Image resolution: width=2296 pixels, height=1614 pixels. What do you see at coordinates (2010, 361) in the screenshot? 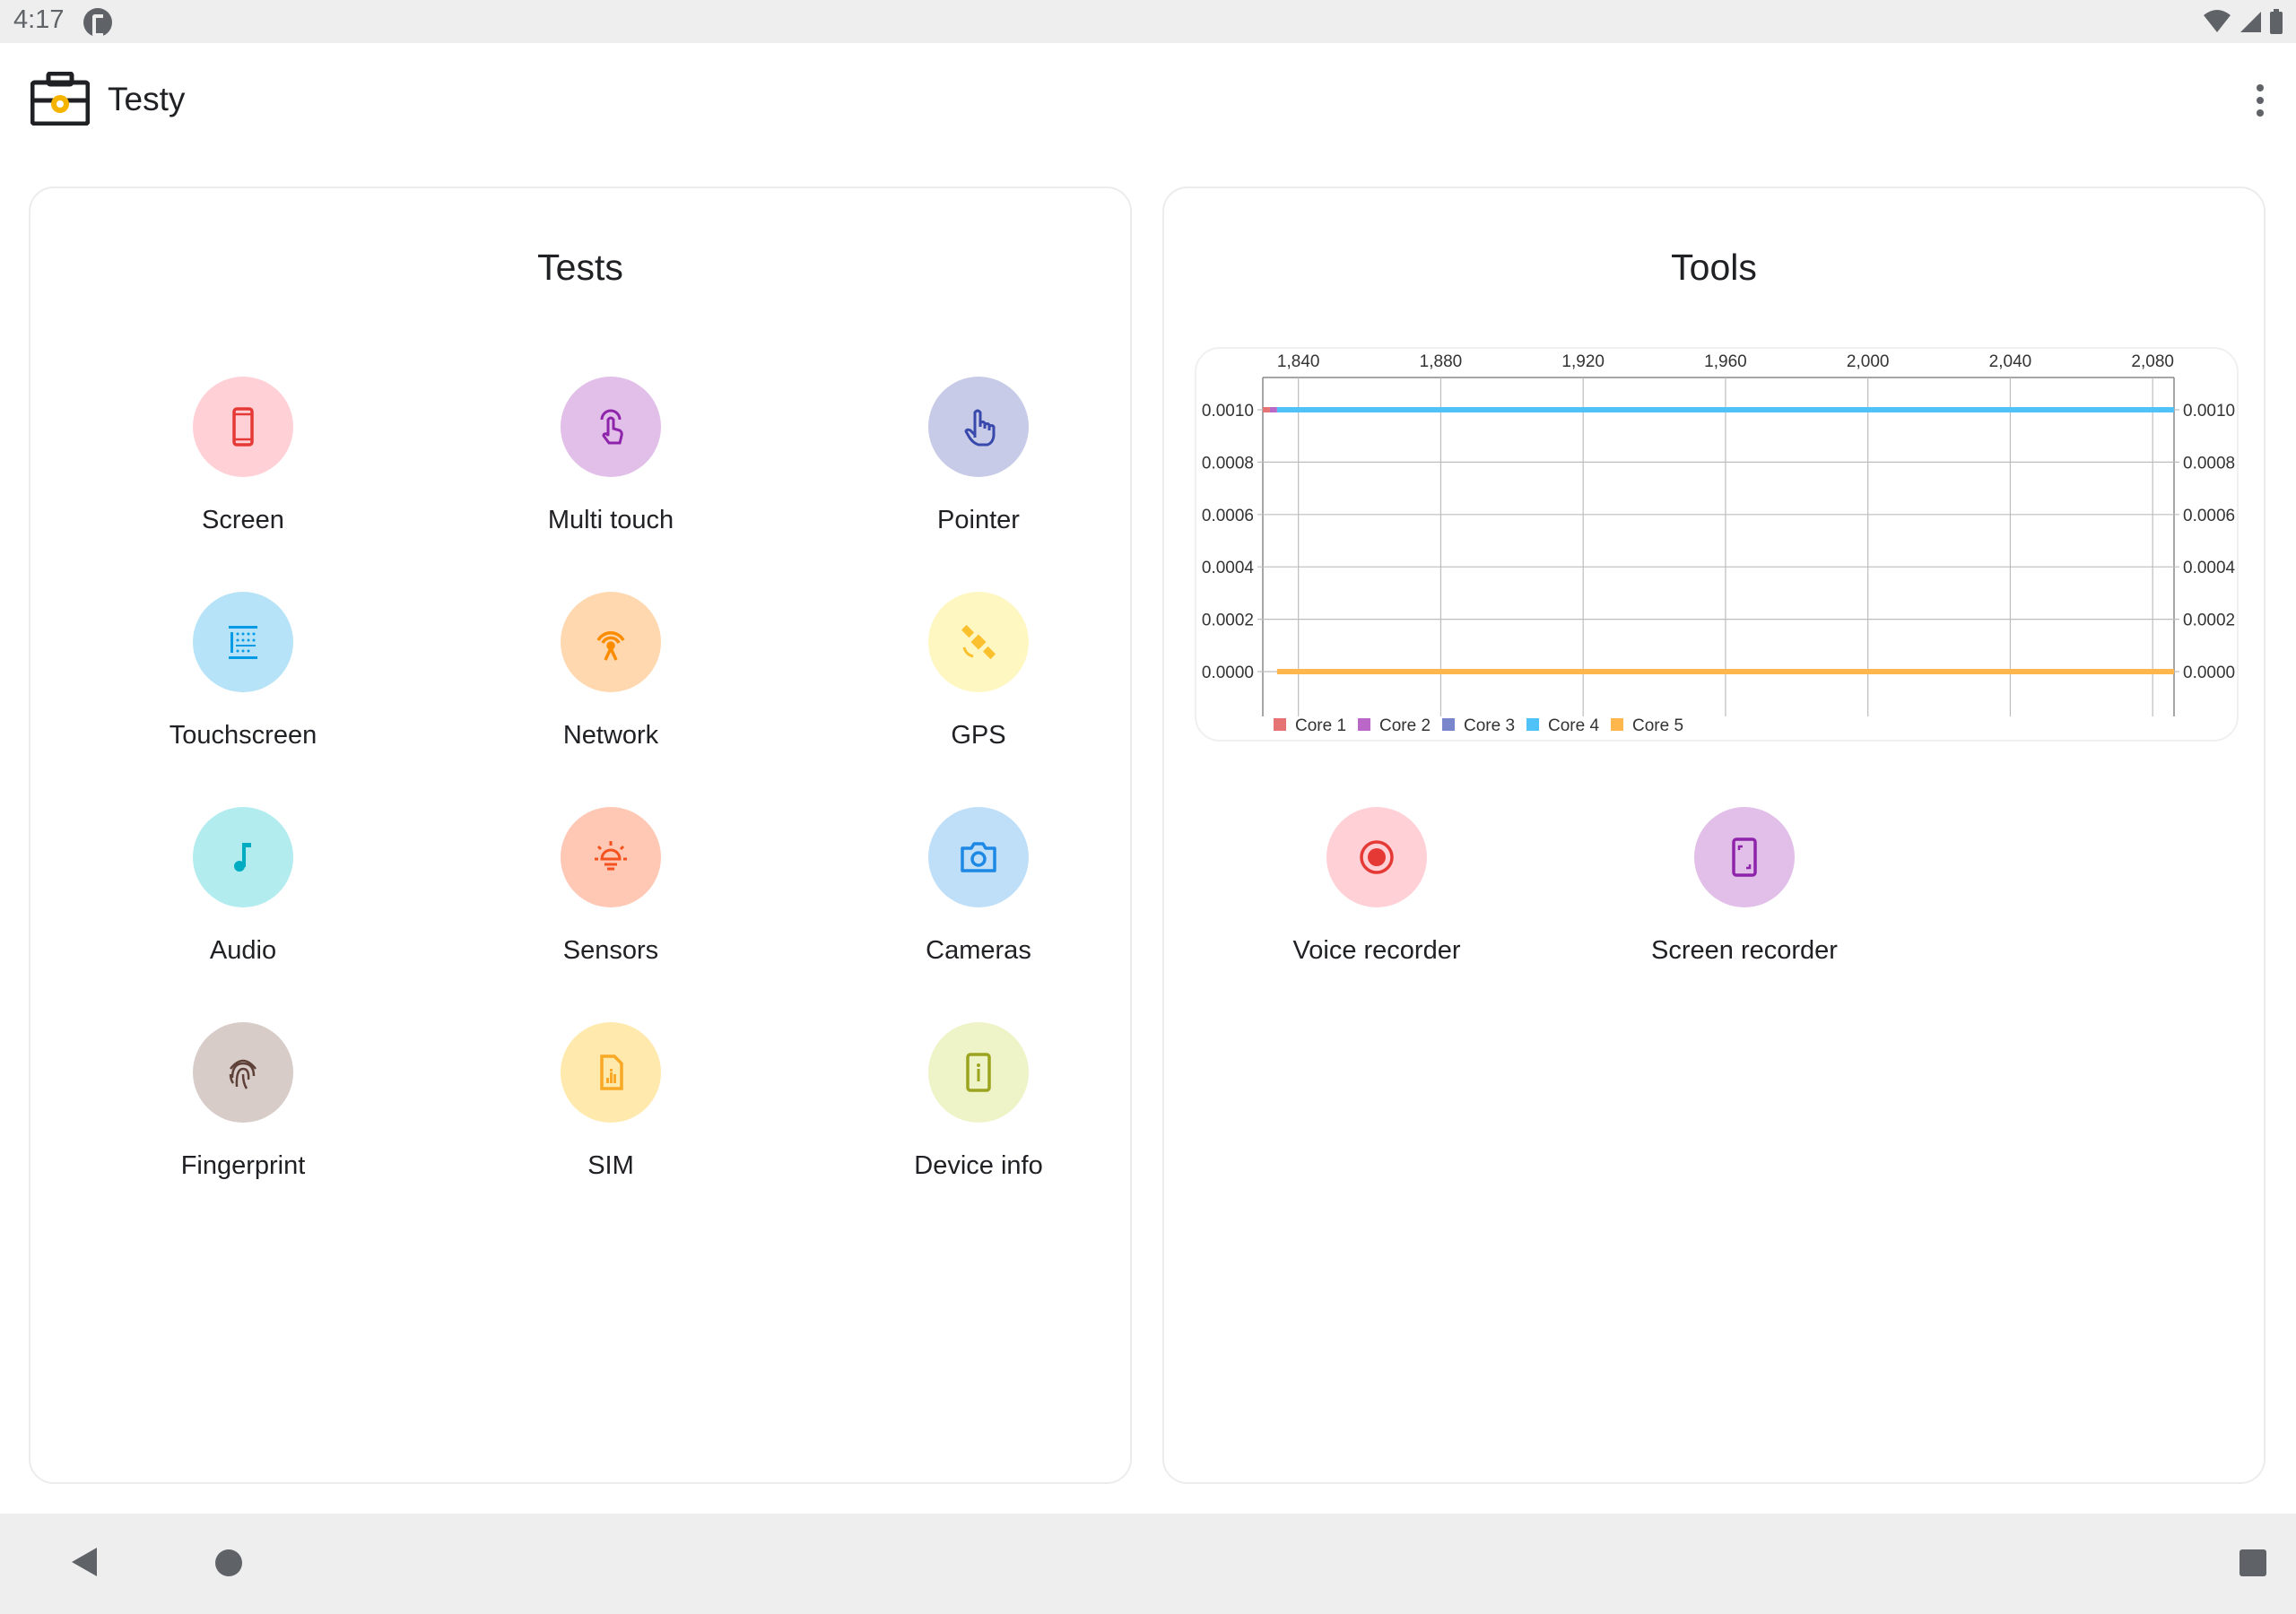
I see `x-tick-label: 2,040` at bounding box center [2010, 361].